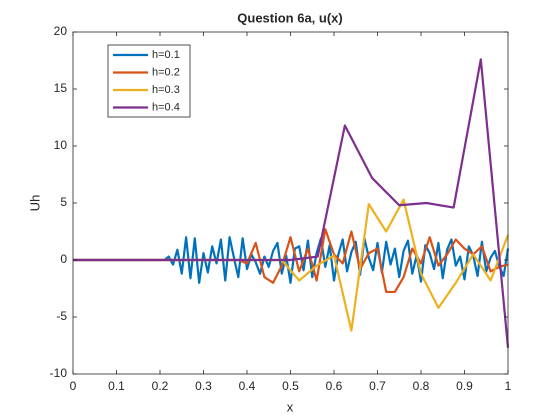 This screenshot has width=560, height=420. Describe the element at coordinates (61, 145) in the screenshot. I see `y-tick-label: 10` at that location.